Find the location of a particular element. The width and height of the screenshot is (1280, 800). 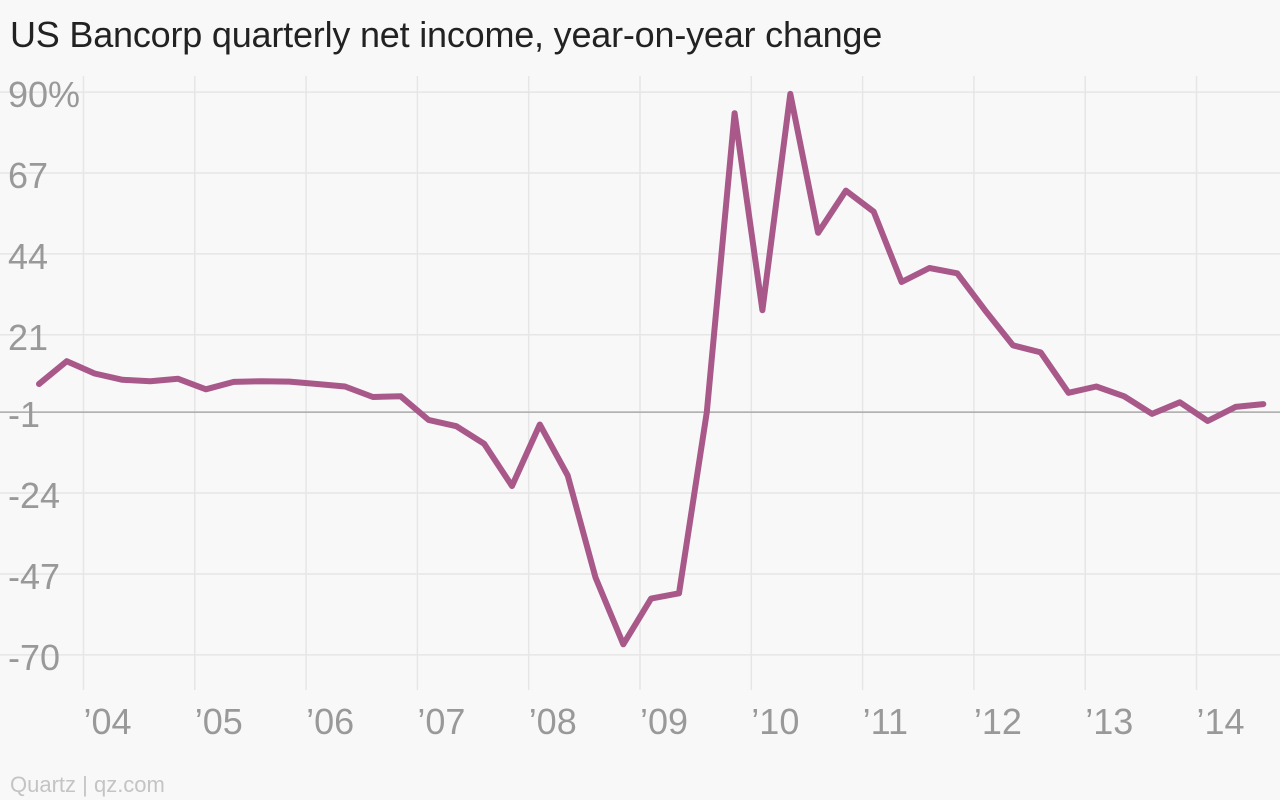

y-tick-label-7: -70 is located at coordinates (34, 657).